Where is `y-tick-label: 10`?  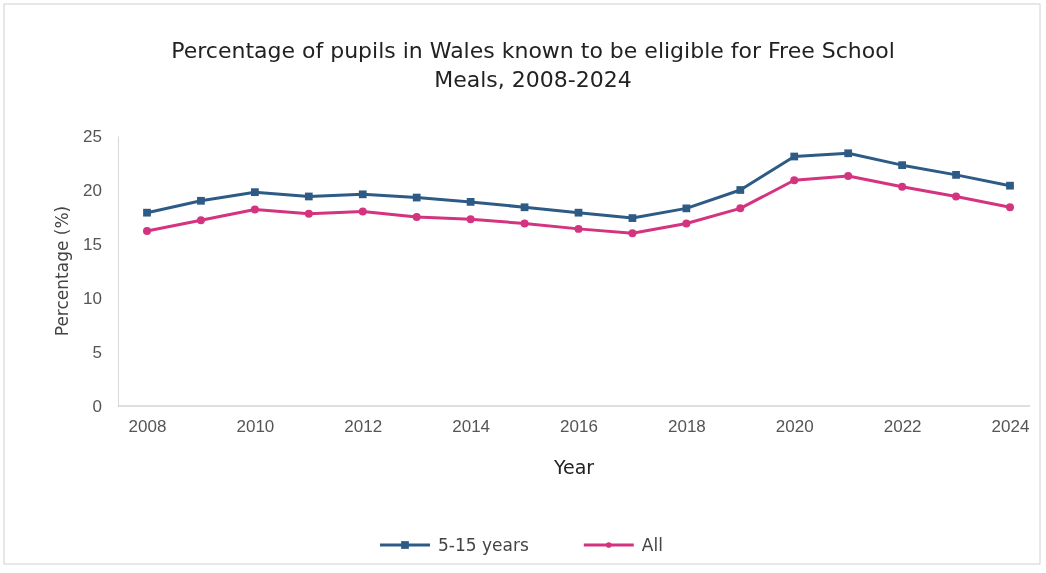 y-tick-label: 10 is located at coordinates (92, 298).